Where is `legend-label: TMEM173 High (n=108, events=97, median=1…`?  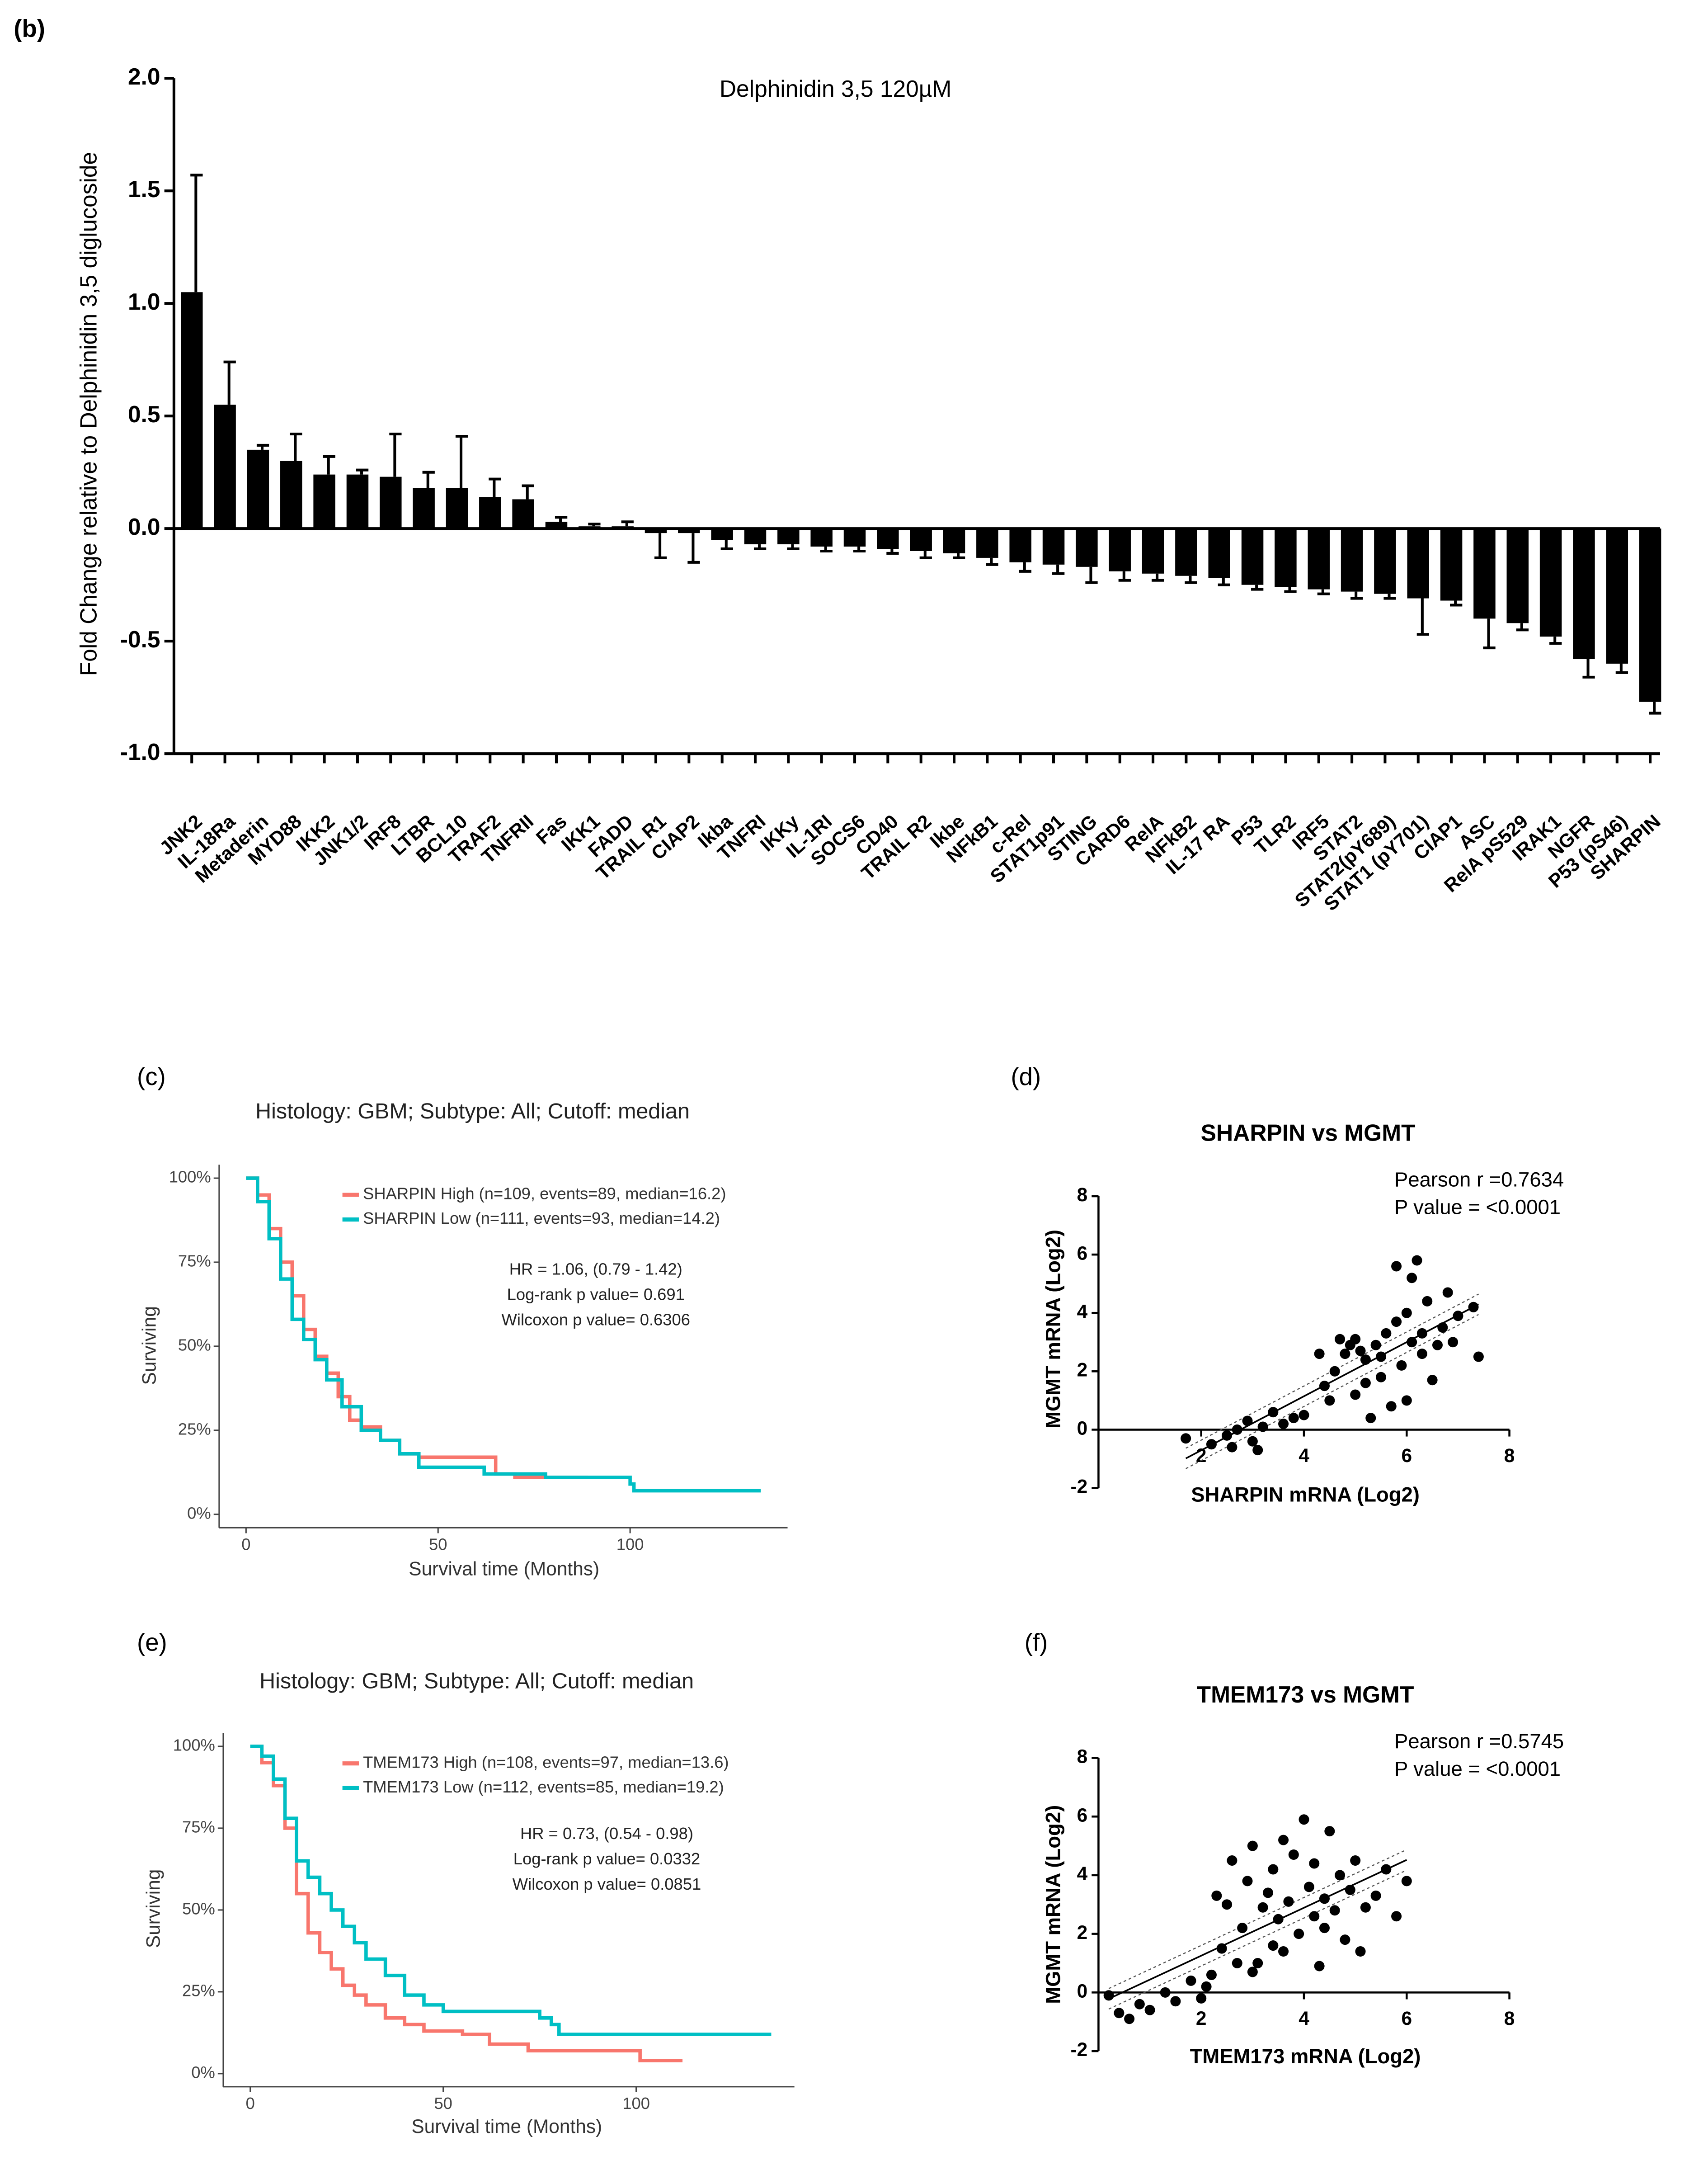
legend-label: TMEM173 High (n=108, events=97, median=1… is located at coordinates (546, 1762).